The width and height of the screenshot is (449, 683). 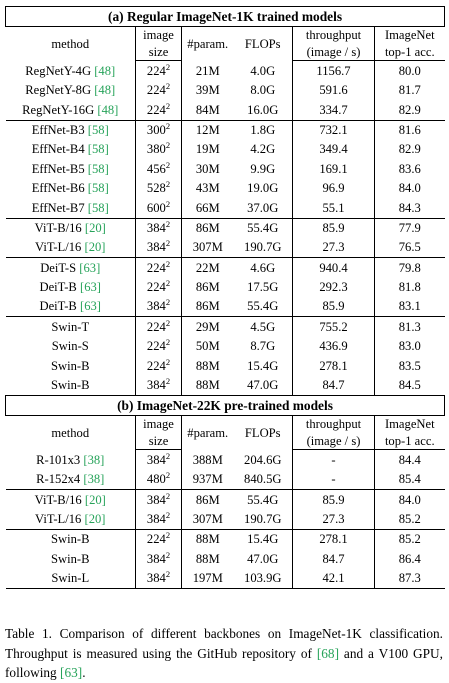 I want to click on method-name: Swin-B, so click(x=70, y=365).